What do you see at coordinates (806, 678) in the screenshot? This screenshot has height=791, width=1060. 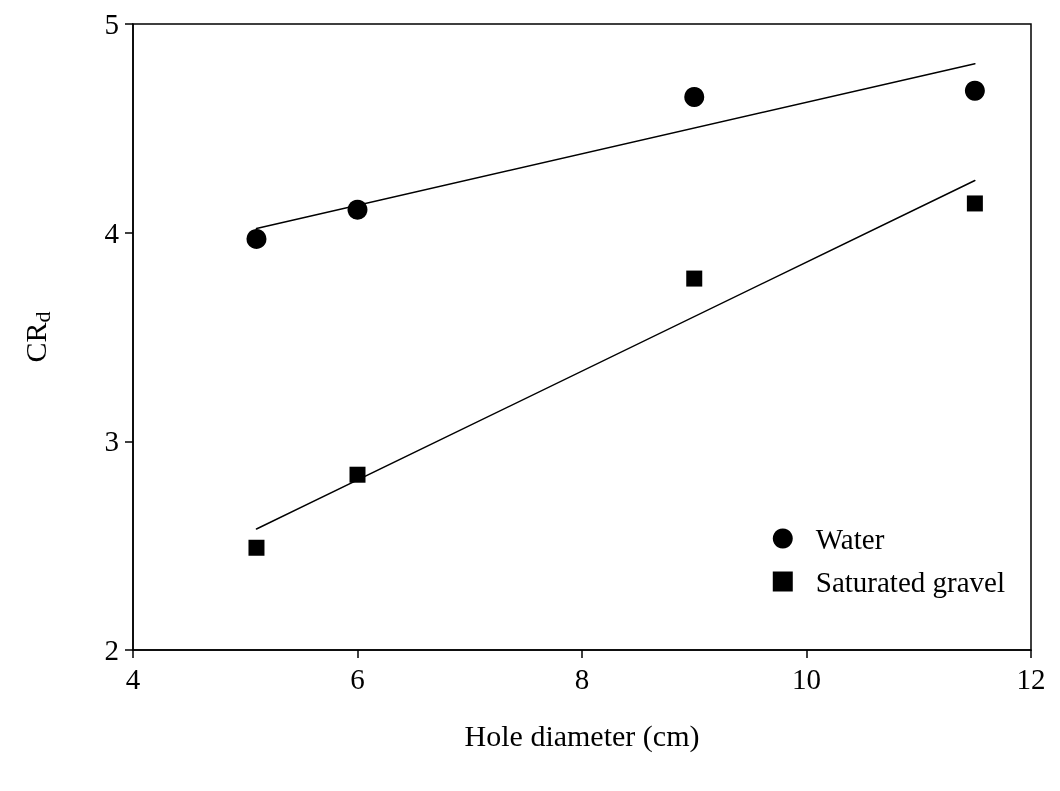 I see `x-tick-label: 10` at bounding box center [806, 678].